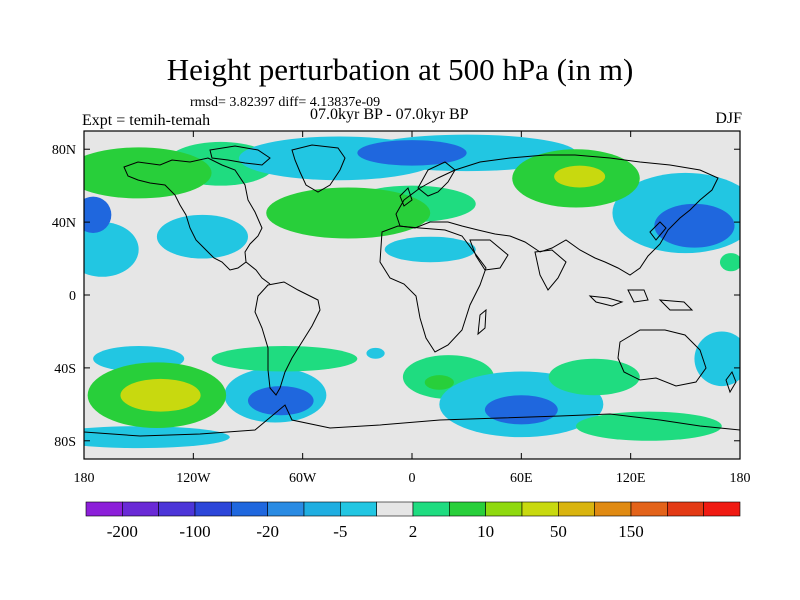 The image size is (800, 600). Describe the element at coordinates (122, 531) in the screenshot. I see `colorbar-label: -200` at that location.